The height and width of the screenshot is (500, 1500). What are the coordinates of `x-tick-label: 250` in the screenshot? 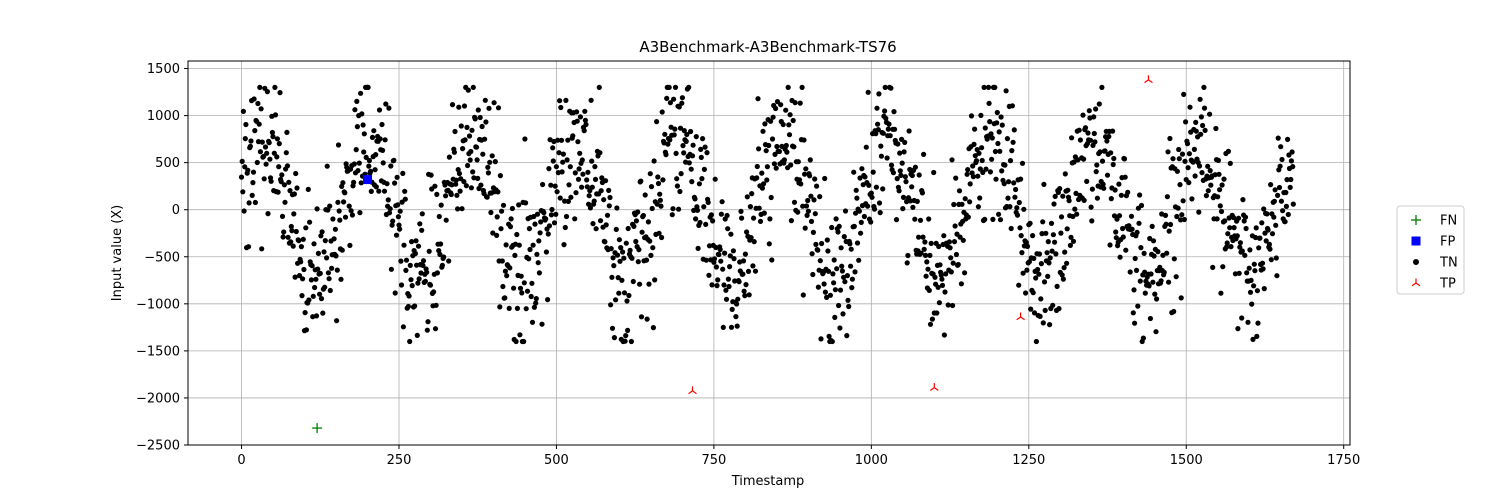 It's located at (399, 460).